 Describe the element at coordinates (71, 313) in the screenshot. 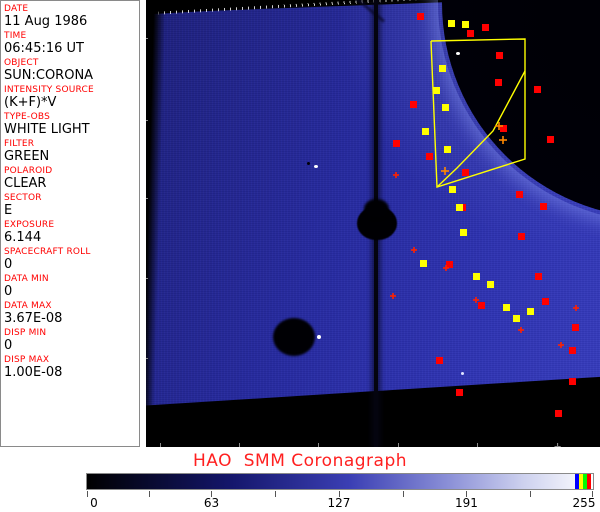

I see `metadata-row-data-max: DATA MAX 3.67E-08` at that location.